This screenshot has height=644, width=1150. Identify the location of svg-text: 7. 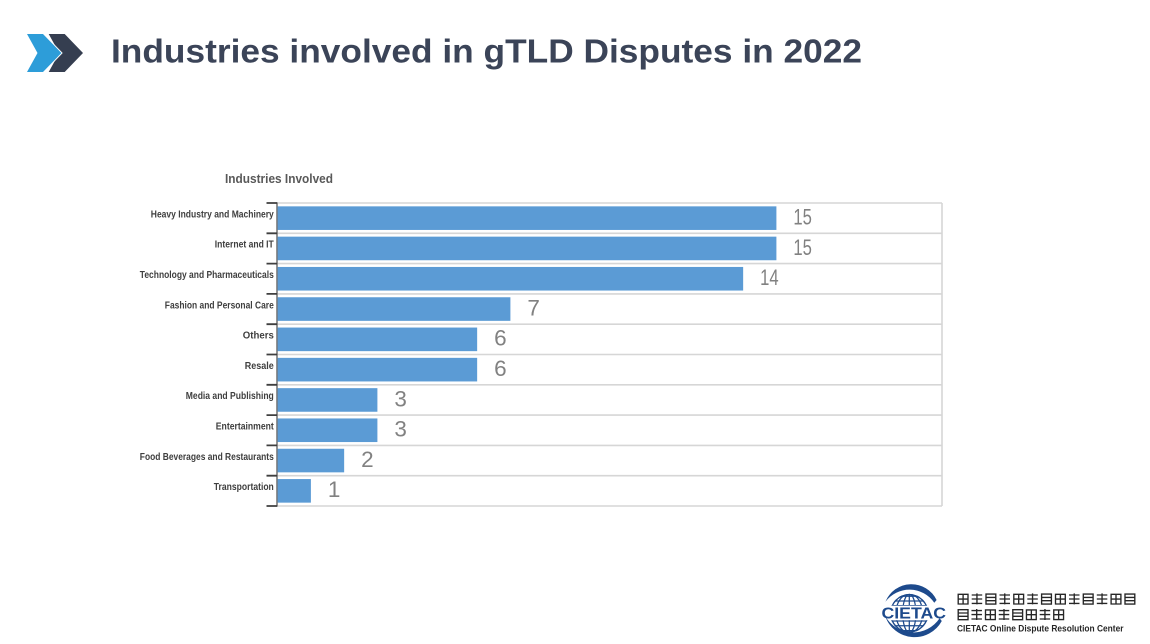
(533, 307).